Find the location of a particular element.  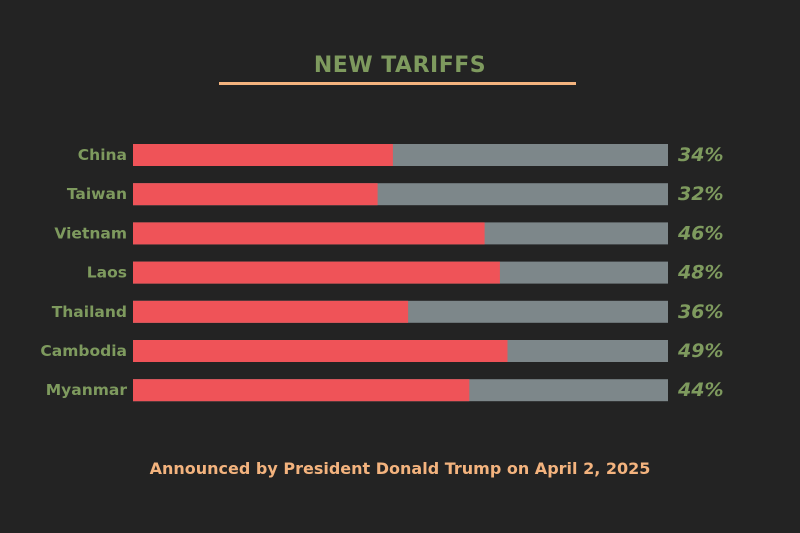

category-label: Laos is located at coordinates (107, 273).